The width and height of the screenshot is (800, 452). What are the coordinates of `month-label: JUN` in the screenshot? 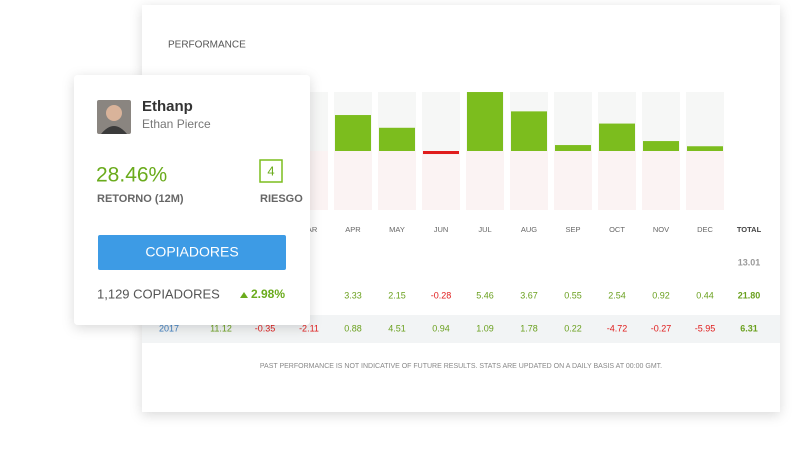 It's located at (441, 229).